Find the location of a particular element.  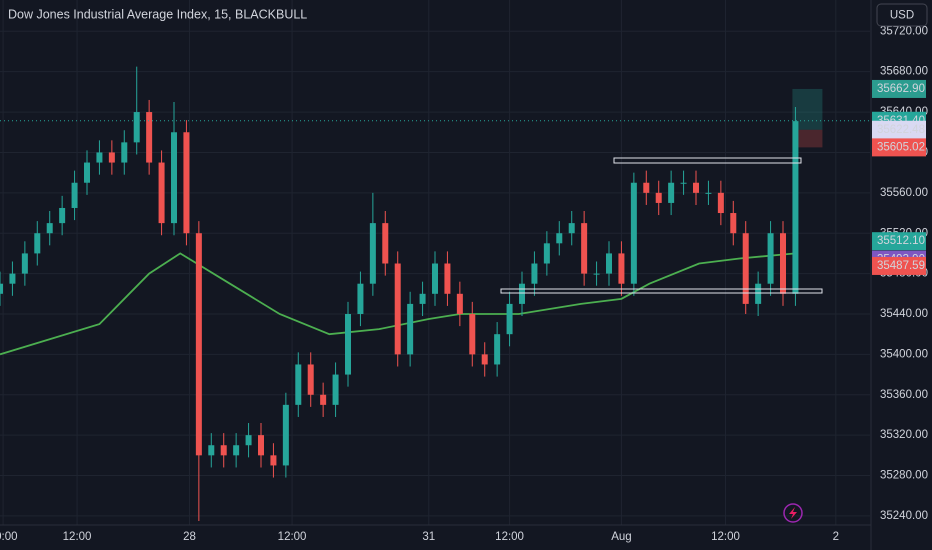

y-tick-label: 35680.00 is located at coordinates (904, 72).